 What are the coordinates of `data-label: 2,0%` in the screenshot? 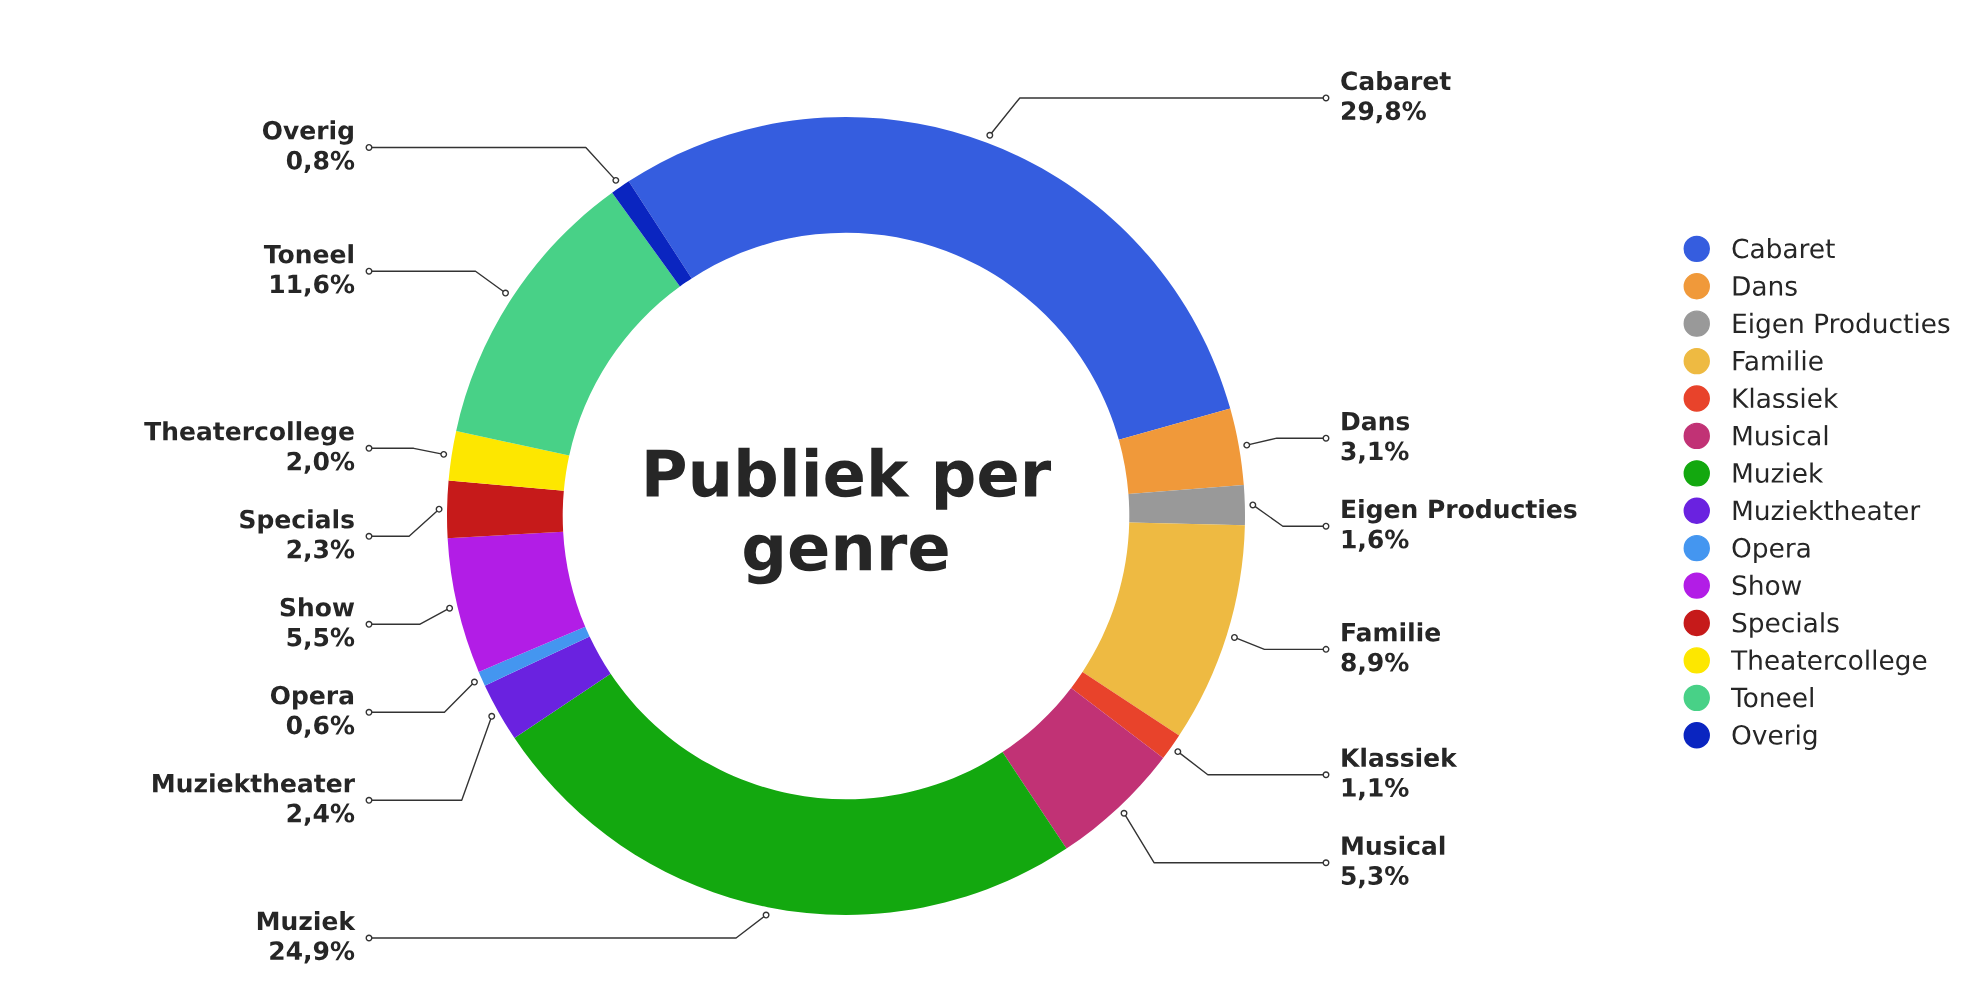 It's located at (321, 462).